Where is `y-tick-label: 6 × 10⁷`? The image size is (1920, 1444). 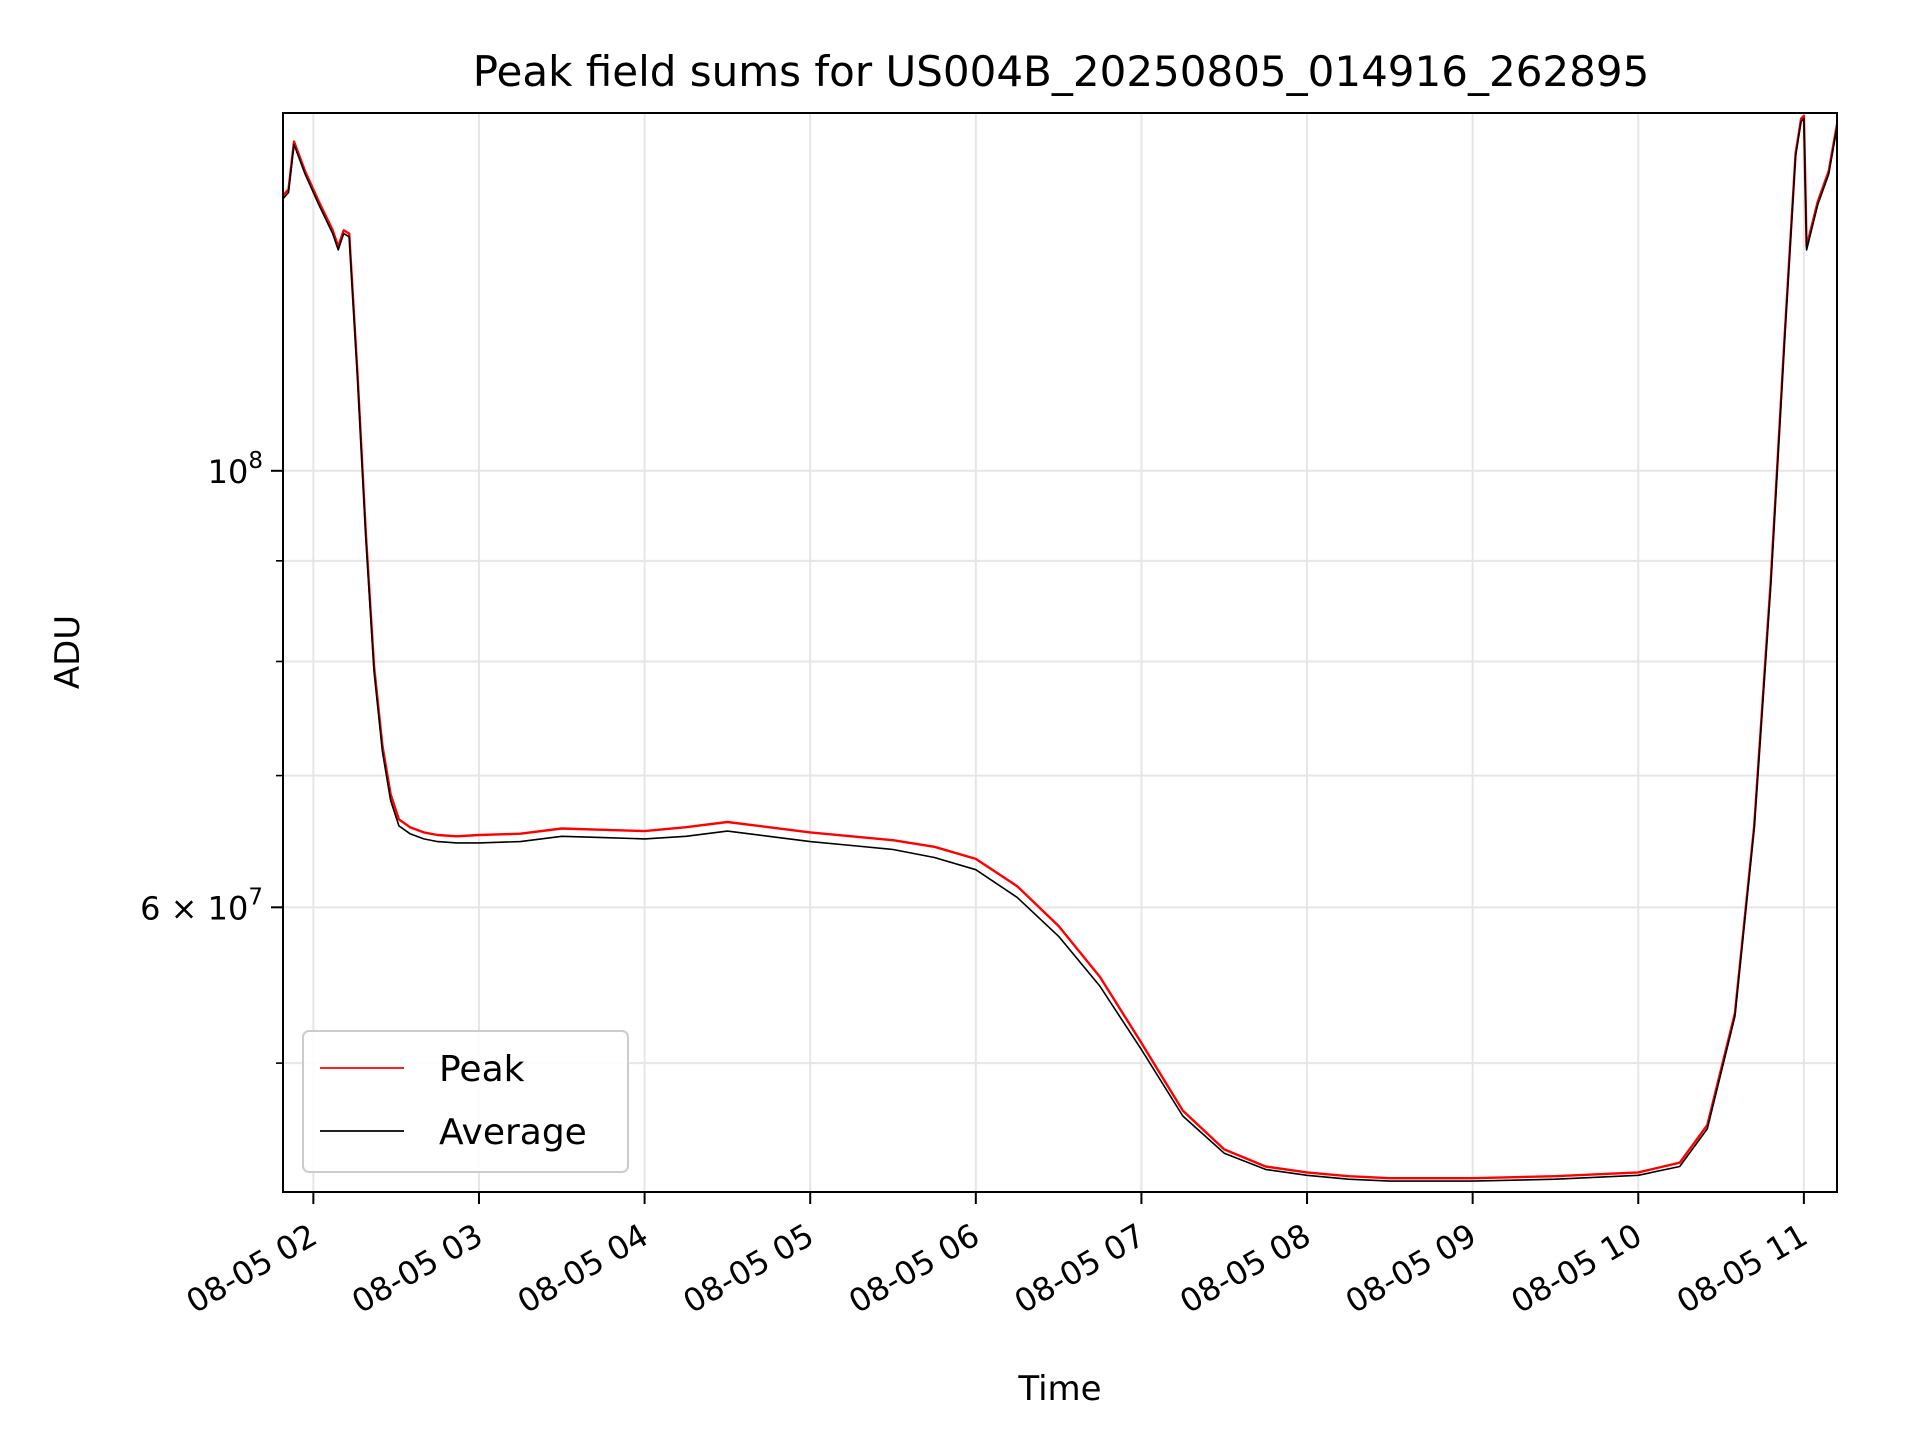
y-tick-label: 6 × 10⁷ is located at coordinates (201, 905).